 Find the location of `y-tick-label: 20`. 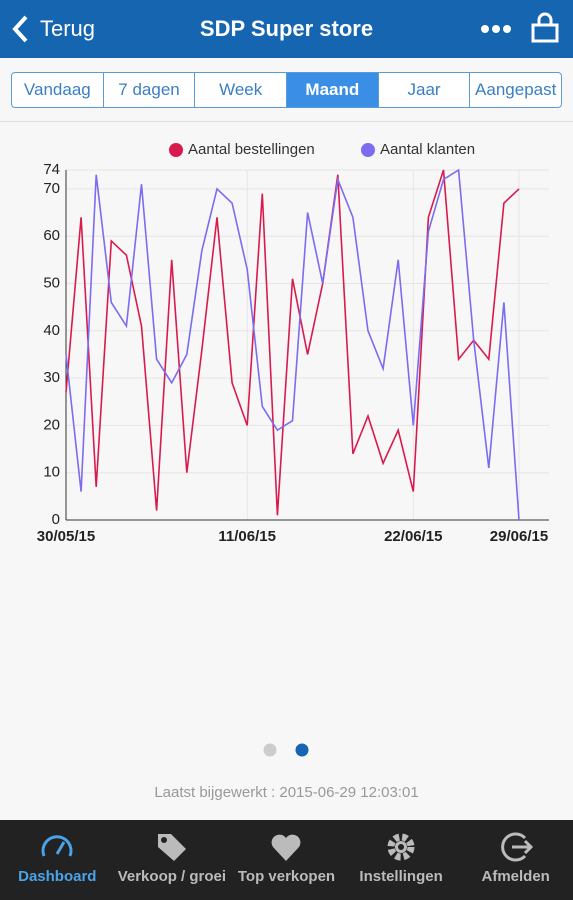

y-tick-label: 20 is located at coordinates (51, 424).